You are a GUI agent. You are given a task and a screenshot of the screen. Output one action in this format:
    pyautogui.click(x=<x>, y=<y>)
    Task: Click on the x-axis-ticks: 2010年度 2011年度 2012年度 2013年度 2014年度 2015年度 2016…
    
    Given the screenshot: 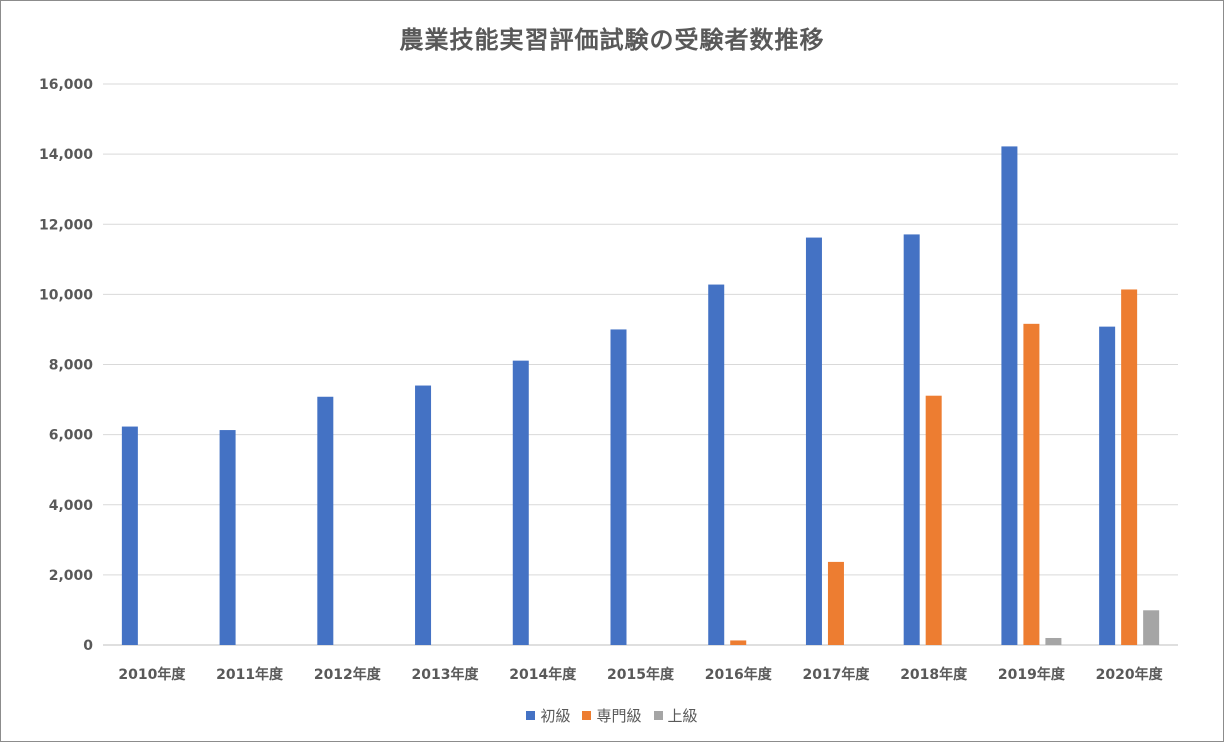 What is the action you would take?
    pyautogui.click(x=640, y=674)
    